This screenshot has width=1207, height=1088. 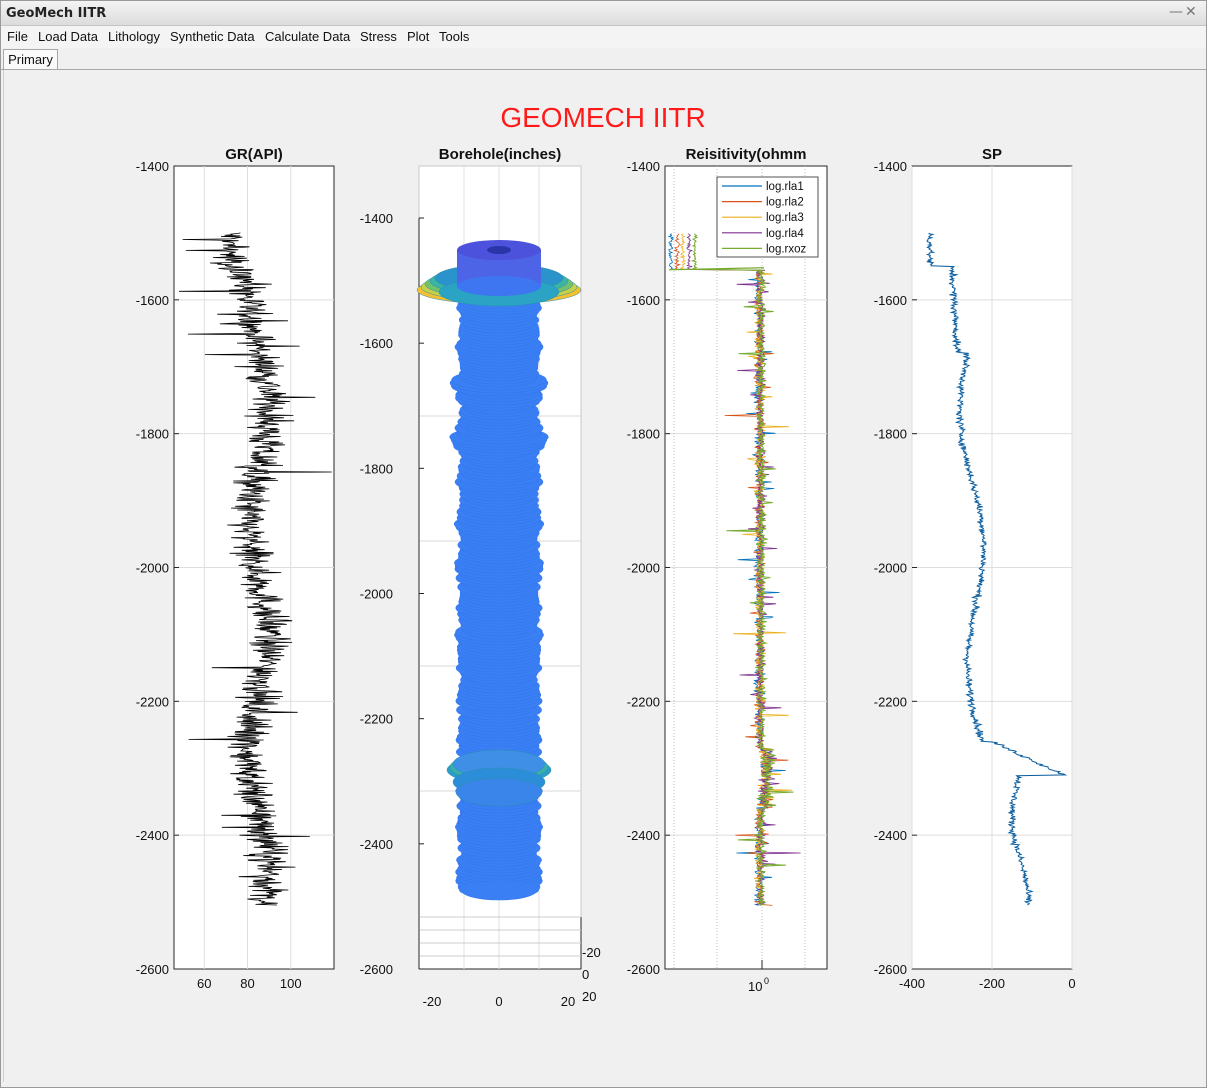 What do you see at coordinates (134, 36) in the screenshot?
I see `menu-lithology: Lithology` at bounding box center [134, 36].